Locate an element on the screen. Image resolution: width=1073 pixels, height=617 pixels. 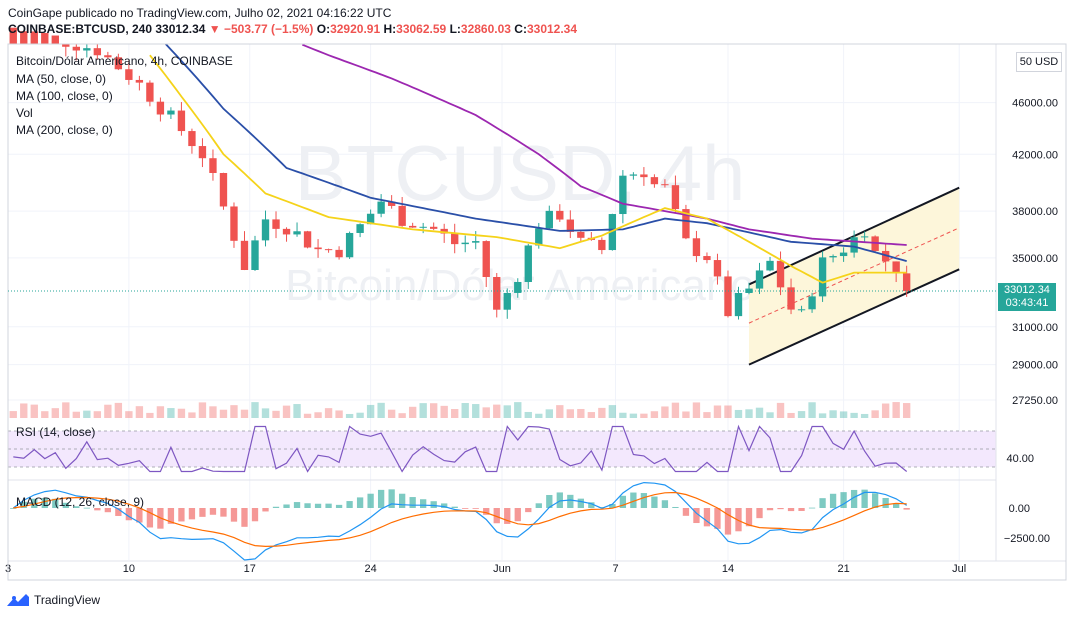
symbol-name: COINBASE:BTCUSD, 240 is located at coordinates (80, 29).